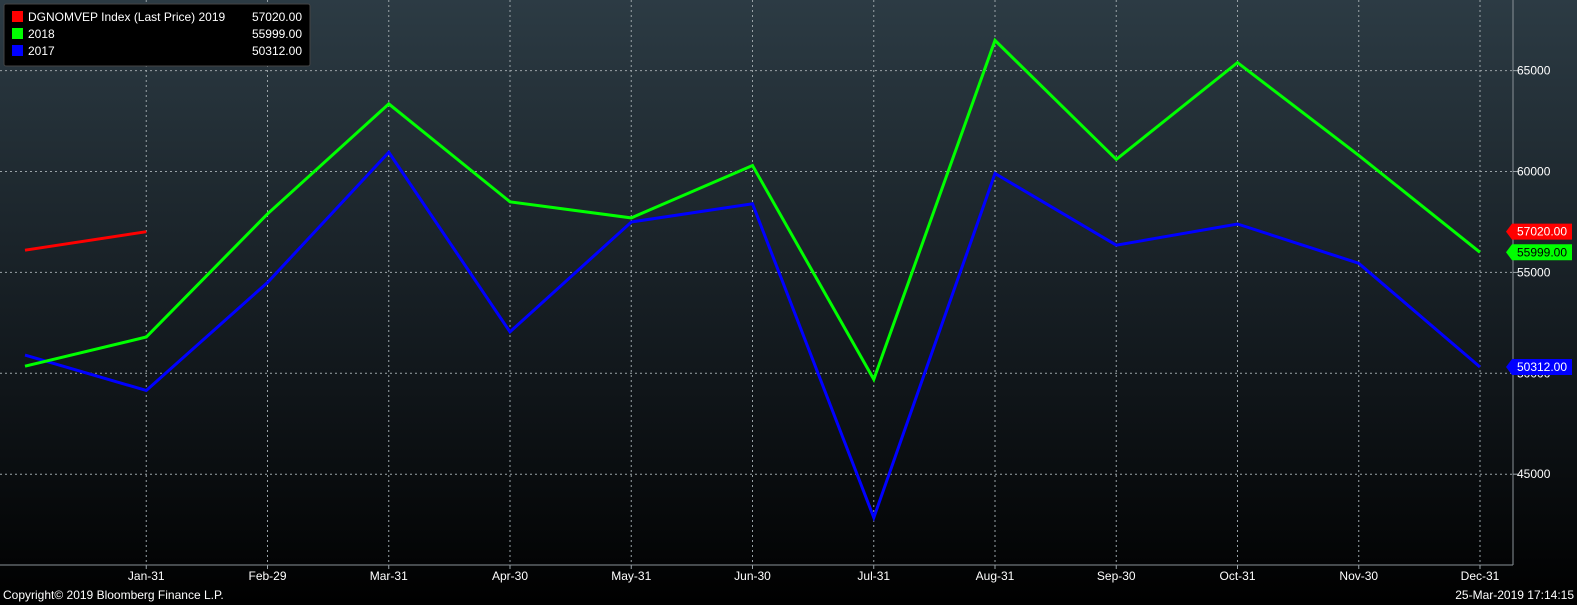  What do you see at coordinates (1534, 272) in the screenshot?
I see `y-tick-label: 55000` at bounding box center [1534, 272].